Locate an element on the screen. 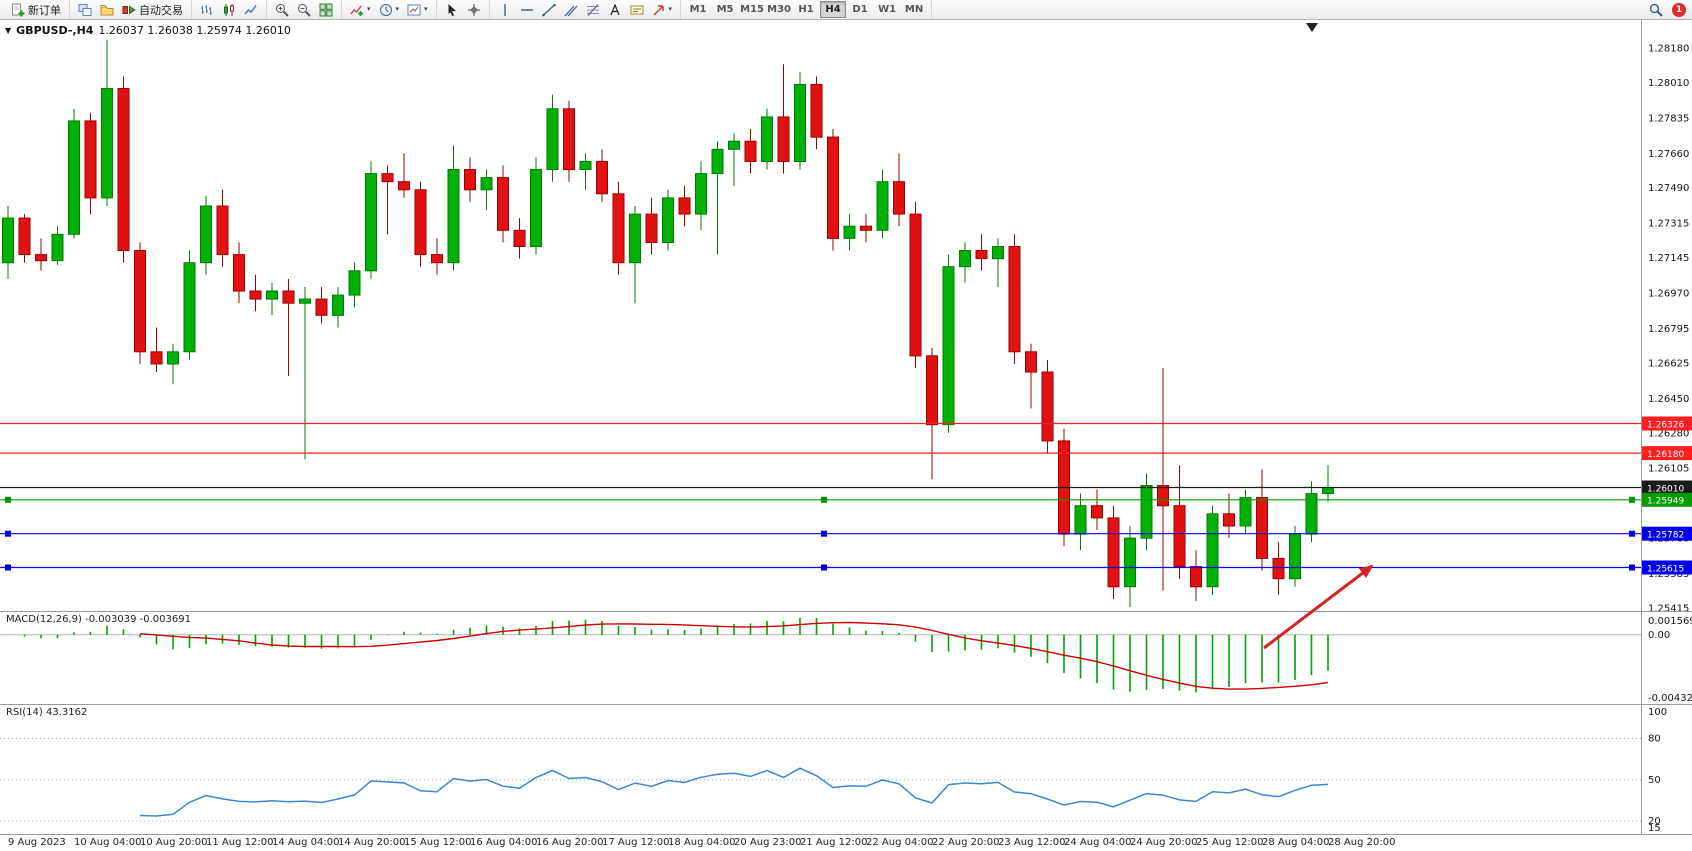 This screenshot has height=851, width=1692. line-chart-icon is located at coordinates (251, 10).